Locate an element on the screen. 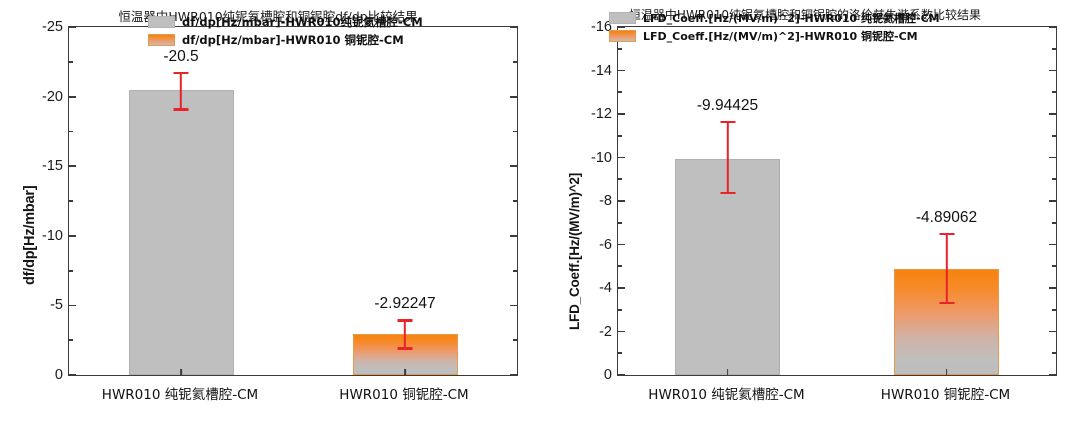  y-axis-label-left: df/dp[Hz/mbar] is located at coordinates (30, 235).